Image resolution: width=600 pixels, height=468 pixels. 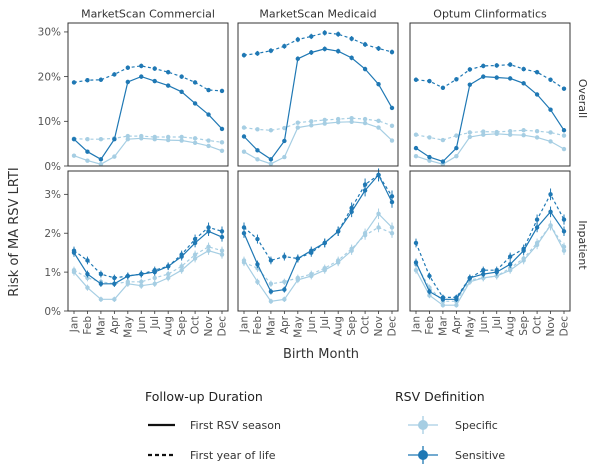 I want to click on x-tick-label: Jun, so click(x=142, y=324).